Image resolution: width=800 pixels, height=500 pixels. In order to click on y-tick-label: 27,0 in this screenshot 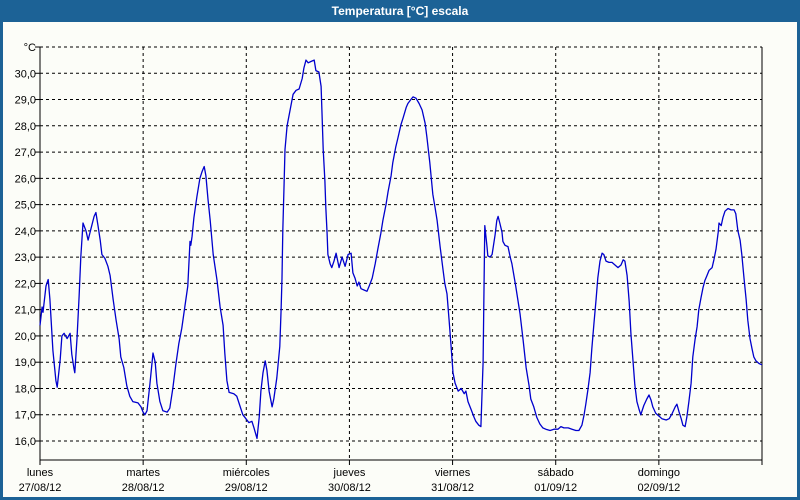, I will do `click(25, 153)`.